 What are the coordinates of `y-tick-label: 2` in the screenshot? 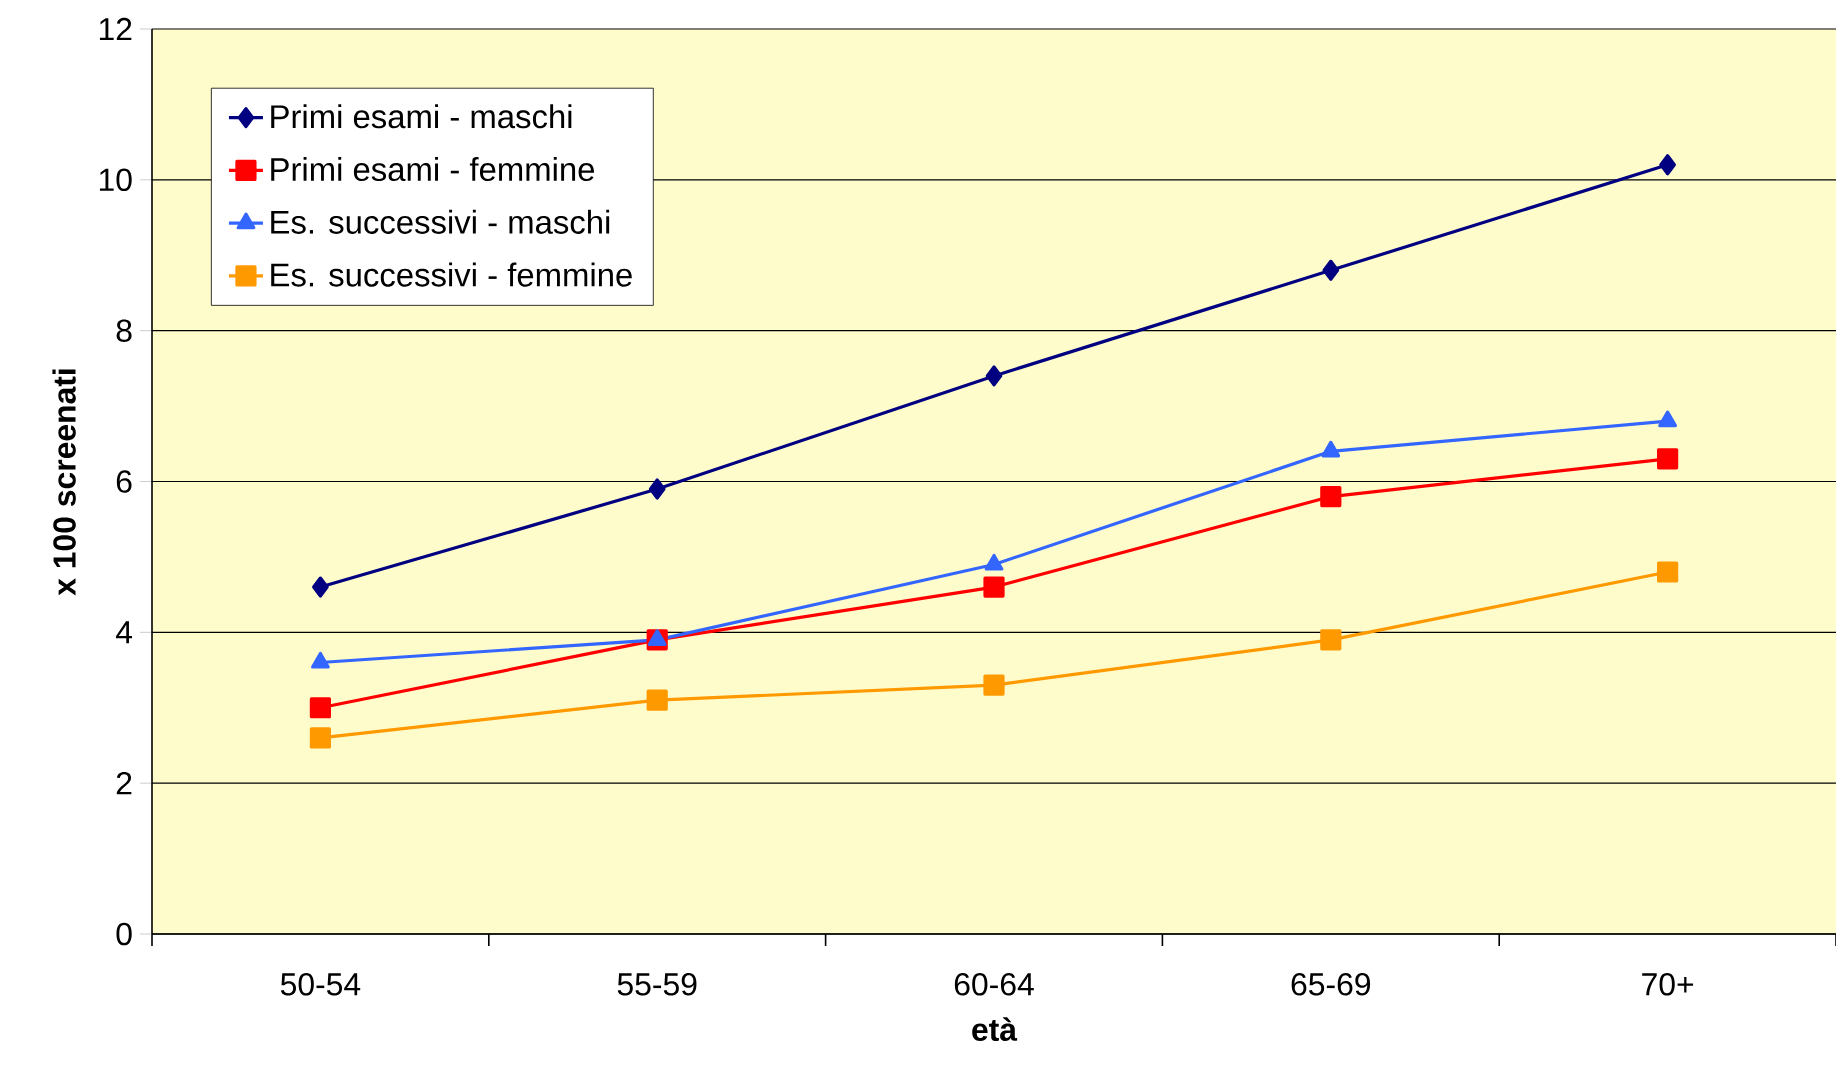 It's located at (124, 783).